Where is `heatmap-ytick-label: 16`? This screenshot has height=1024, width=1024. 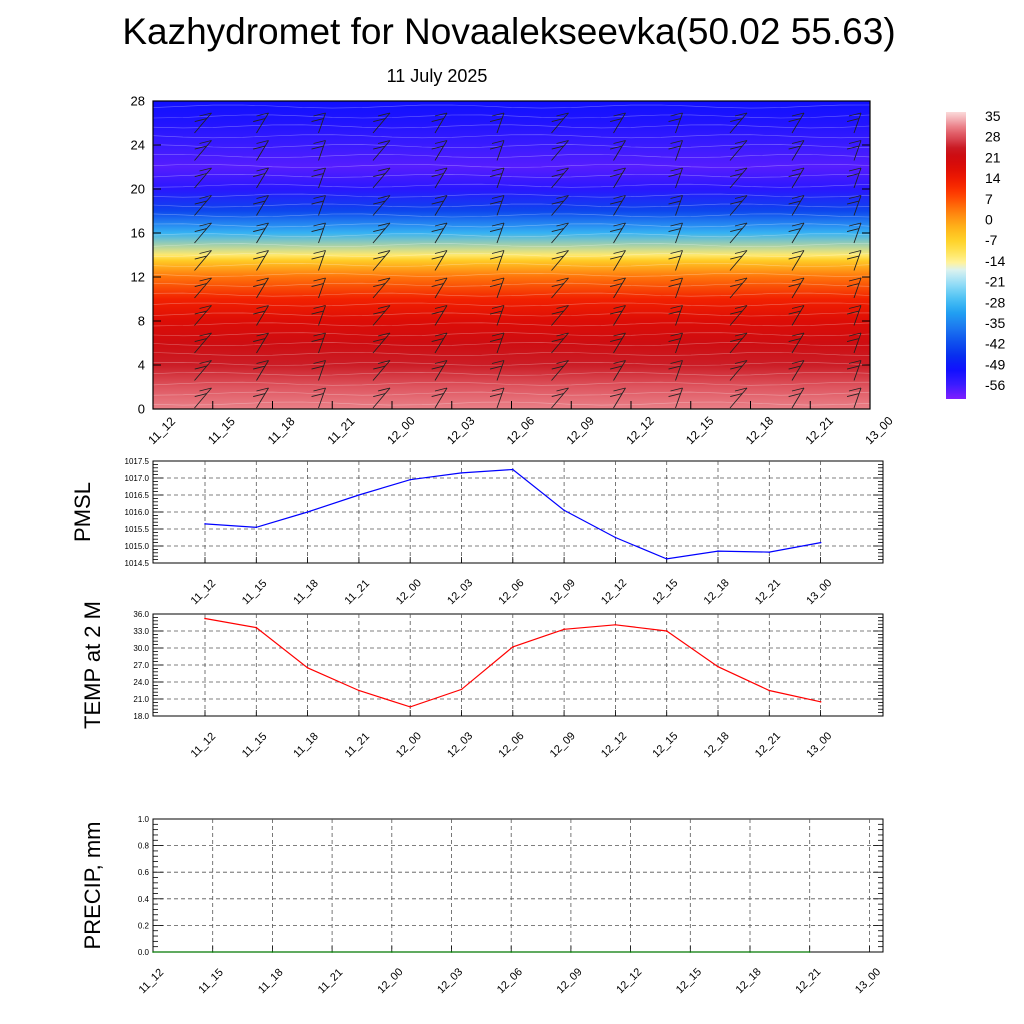
heatmap-ytick-label: 16 is located at coordinates (138, 233).